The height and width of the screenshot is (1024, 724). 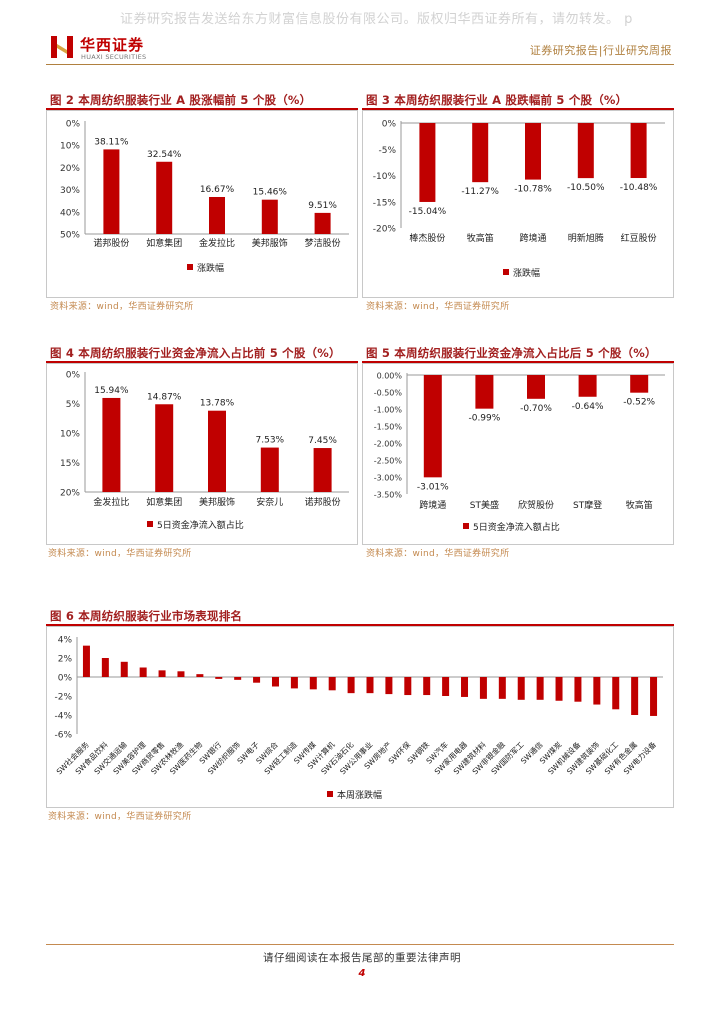 I want to click on category-label: 欣贺股份, so click(x=536, y=505).